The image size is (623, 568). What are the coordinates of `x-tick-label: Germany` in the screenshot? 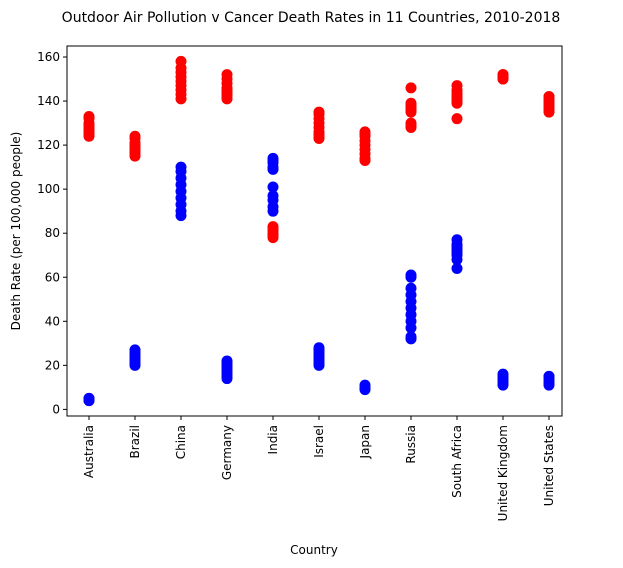 It's located at (227, 452).